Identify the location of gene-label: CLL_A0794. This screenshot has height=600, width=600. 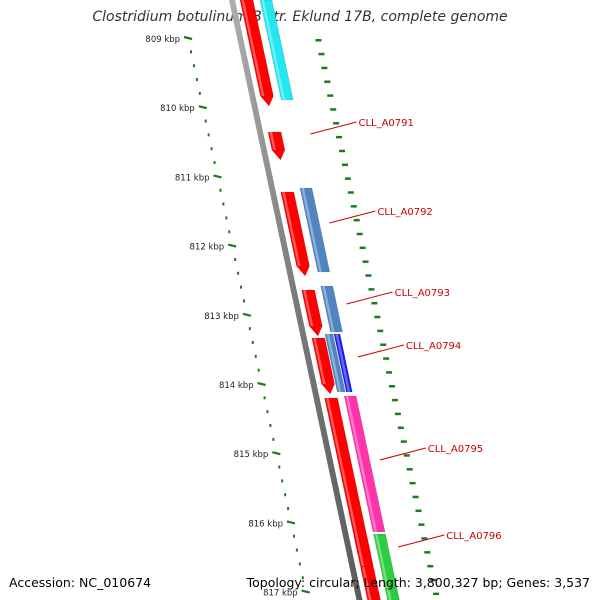
(433, 346).